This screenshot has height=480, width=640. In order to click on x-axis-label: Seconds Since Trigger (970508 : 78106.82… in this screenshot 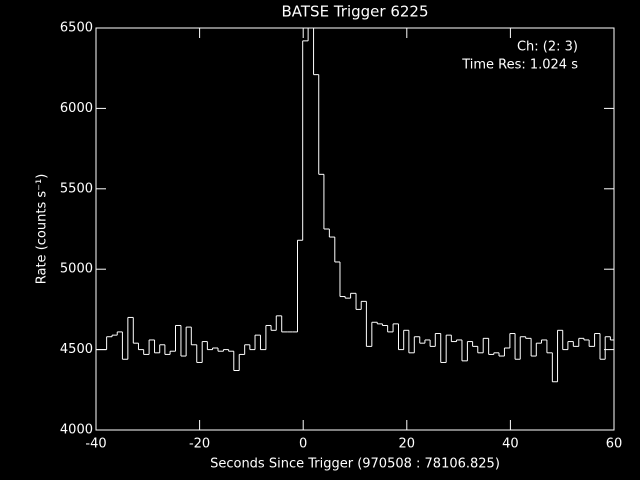, I will do `click(355, 464)`.